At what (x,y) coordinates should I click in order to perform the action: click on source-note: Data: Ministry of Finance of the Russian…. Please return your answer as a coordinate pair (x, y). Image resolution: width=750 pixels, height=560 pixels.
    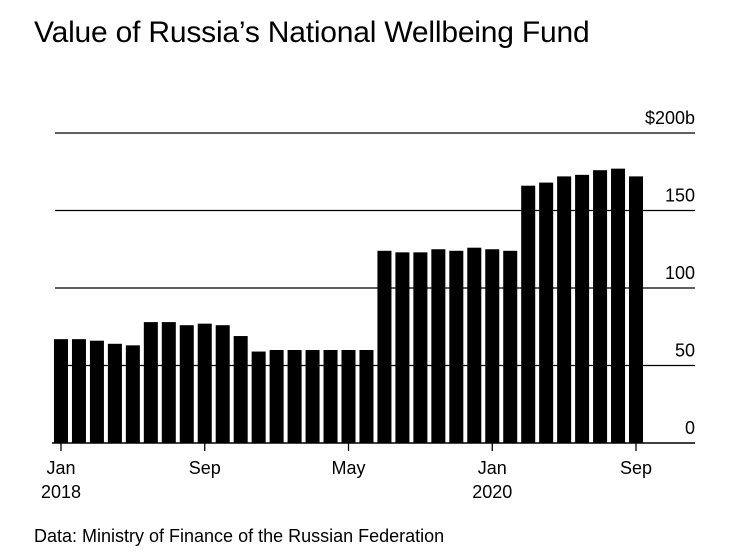
    Looking at the image, I should click on (239, 536).